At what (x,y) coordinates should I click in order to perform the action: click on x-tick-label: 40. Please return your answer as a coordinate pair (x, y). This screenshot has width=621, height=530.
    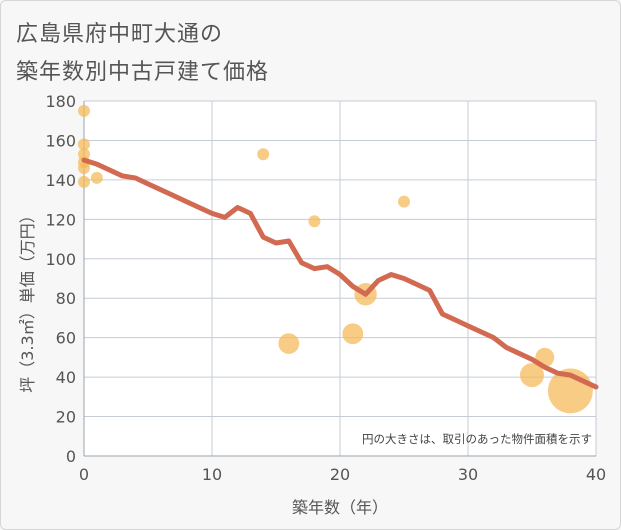
    Looking at the image, I should click on (596, 474).